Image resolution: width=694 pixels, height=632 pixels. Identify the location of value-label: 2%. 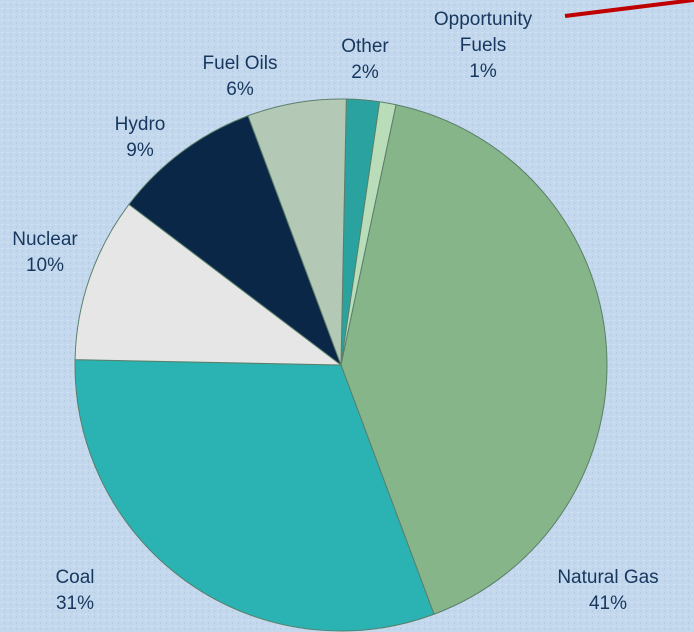
(365, 72).